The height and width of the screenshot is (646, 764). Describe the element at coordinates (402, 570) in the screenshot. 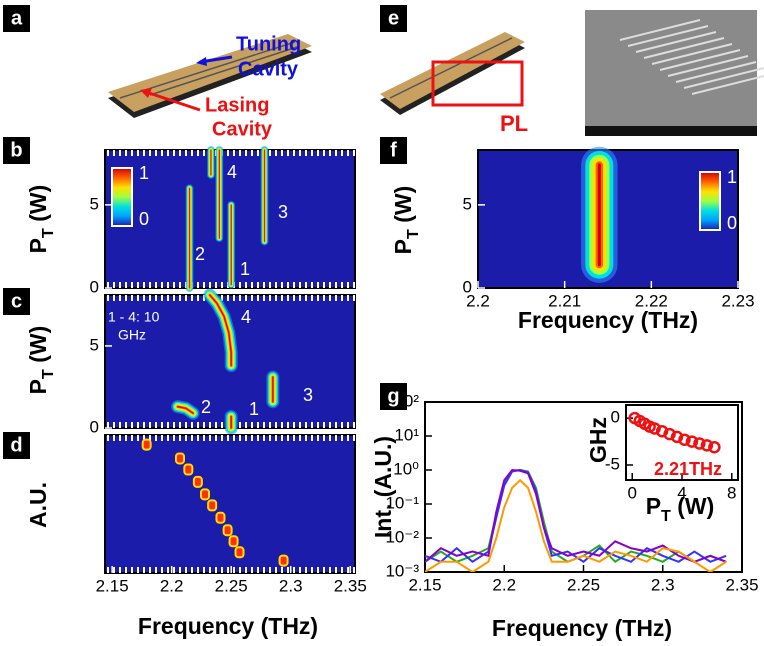

I see `y-tick-label: 10⁻³` at that location.